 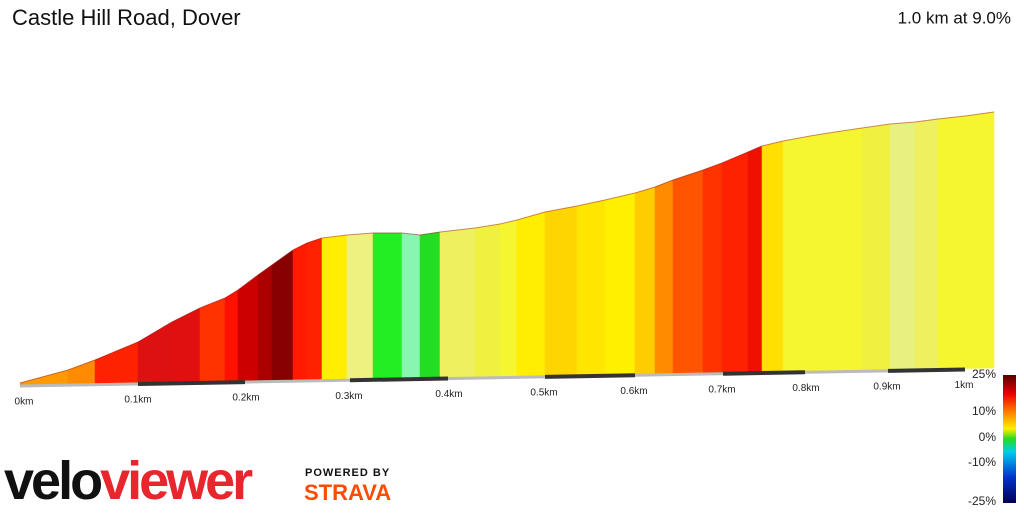 What do you see at coordinates (886, 387) in the screenshot?
I see `distance-label: 0.9km` at bounding box center [886, 387].